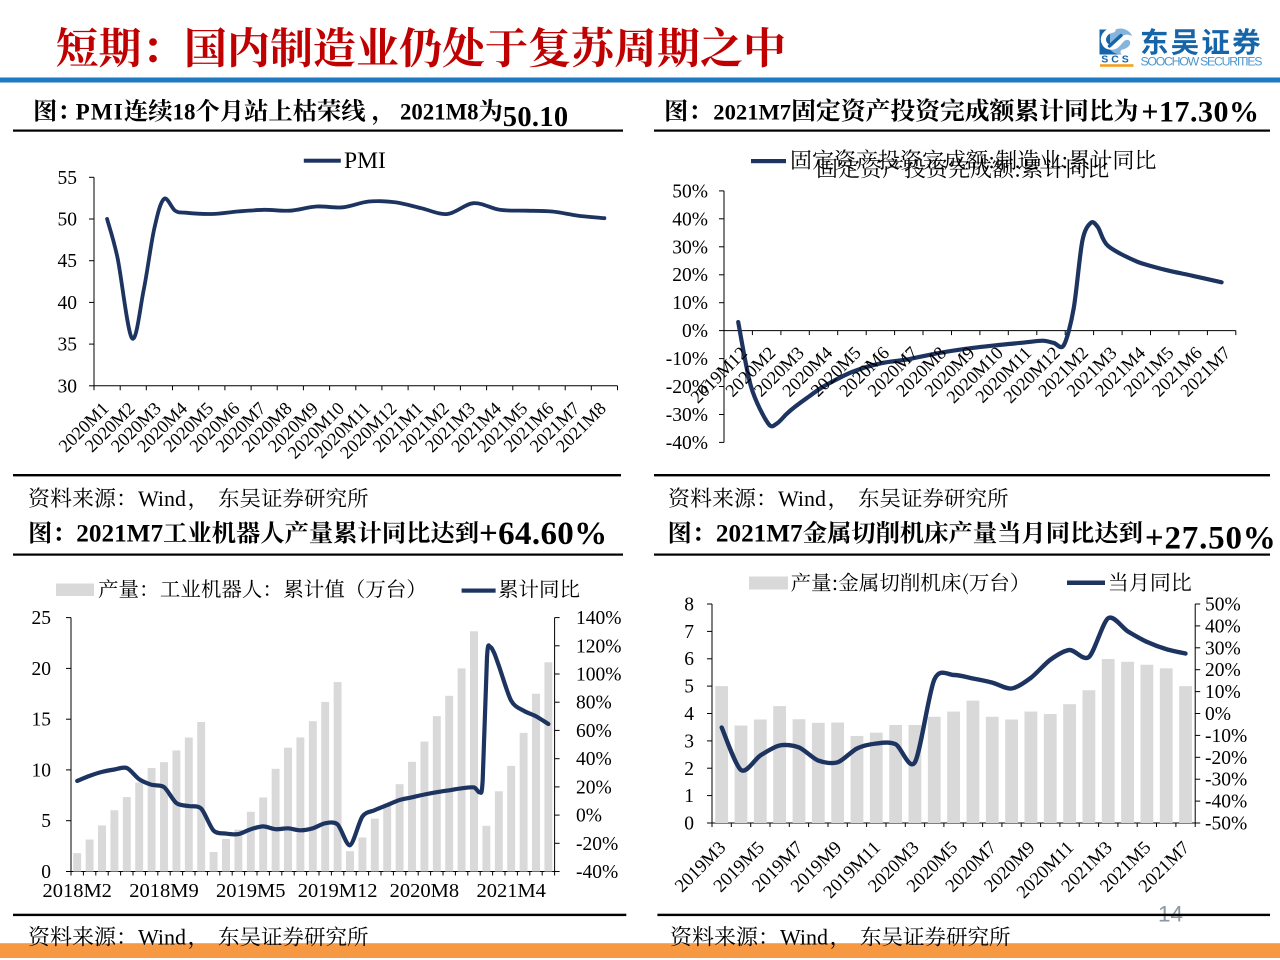 Image resolution: width=1280 pixels, height=960 pixels. Describe the element at coordinates (424, 891) in the screenshot. I see `svg-text: 2020M8` at that location.